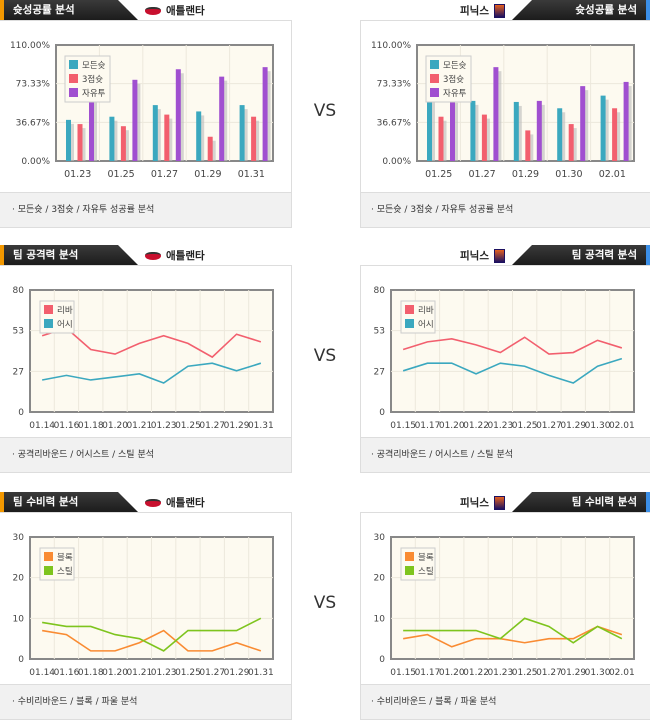 Image resolution: width=650 pixels, height=724 pixels. What do you see at coordinates (379, 332) in the screenshot?
I see `y-tick-label: 53` at bounding box center [379, 332].